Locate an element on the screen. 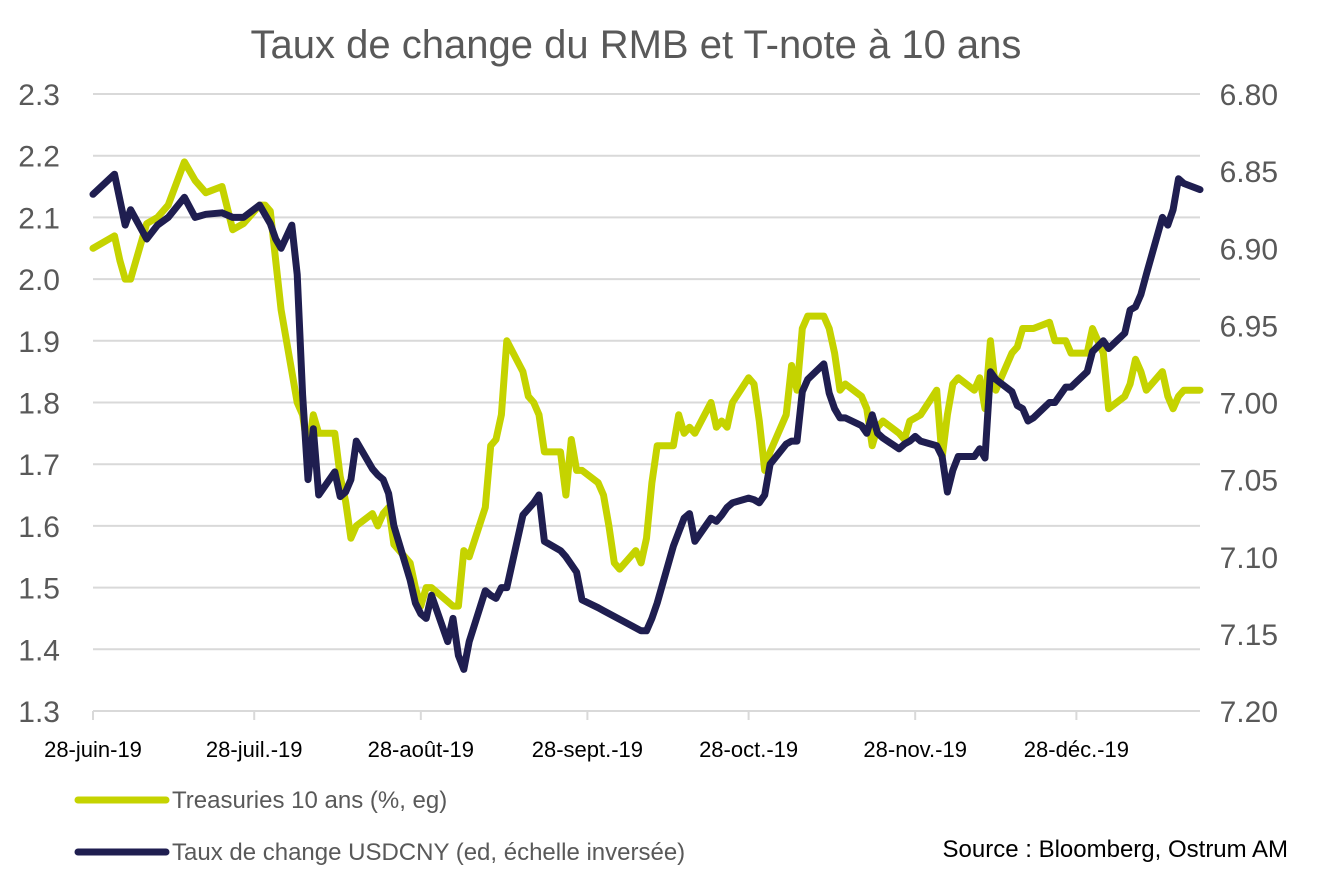 Image resolution: width=1321 pixels, height=872 pixels. y-right-tick-label: 7.15 is located at coordinates (1249, 635).